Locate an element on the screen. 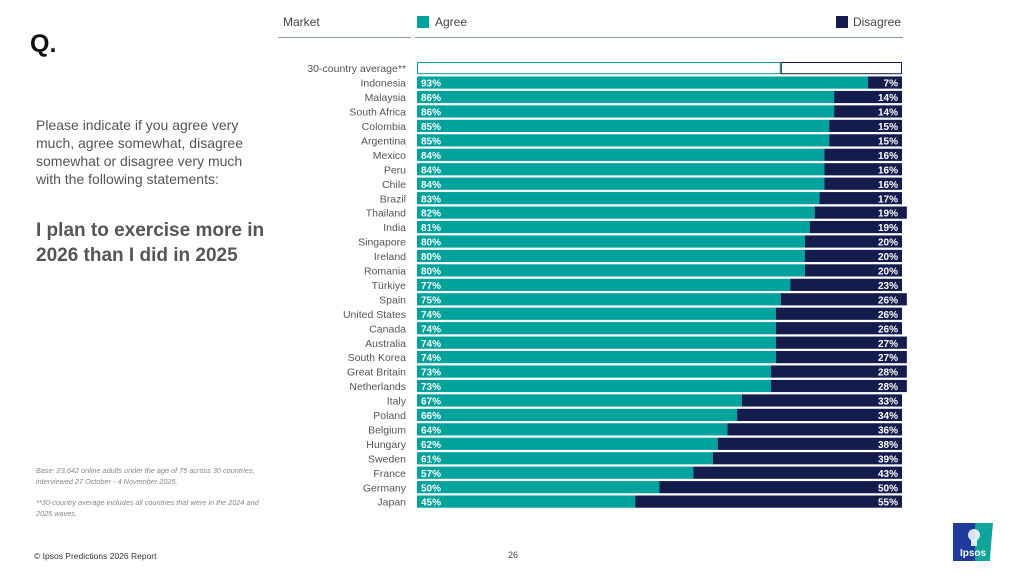  market-label: 30-country average** is located at coordinates (356, 69).